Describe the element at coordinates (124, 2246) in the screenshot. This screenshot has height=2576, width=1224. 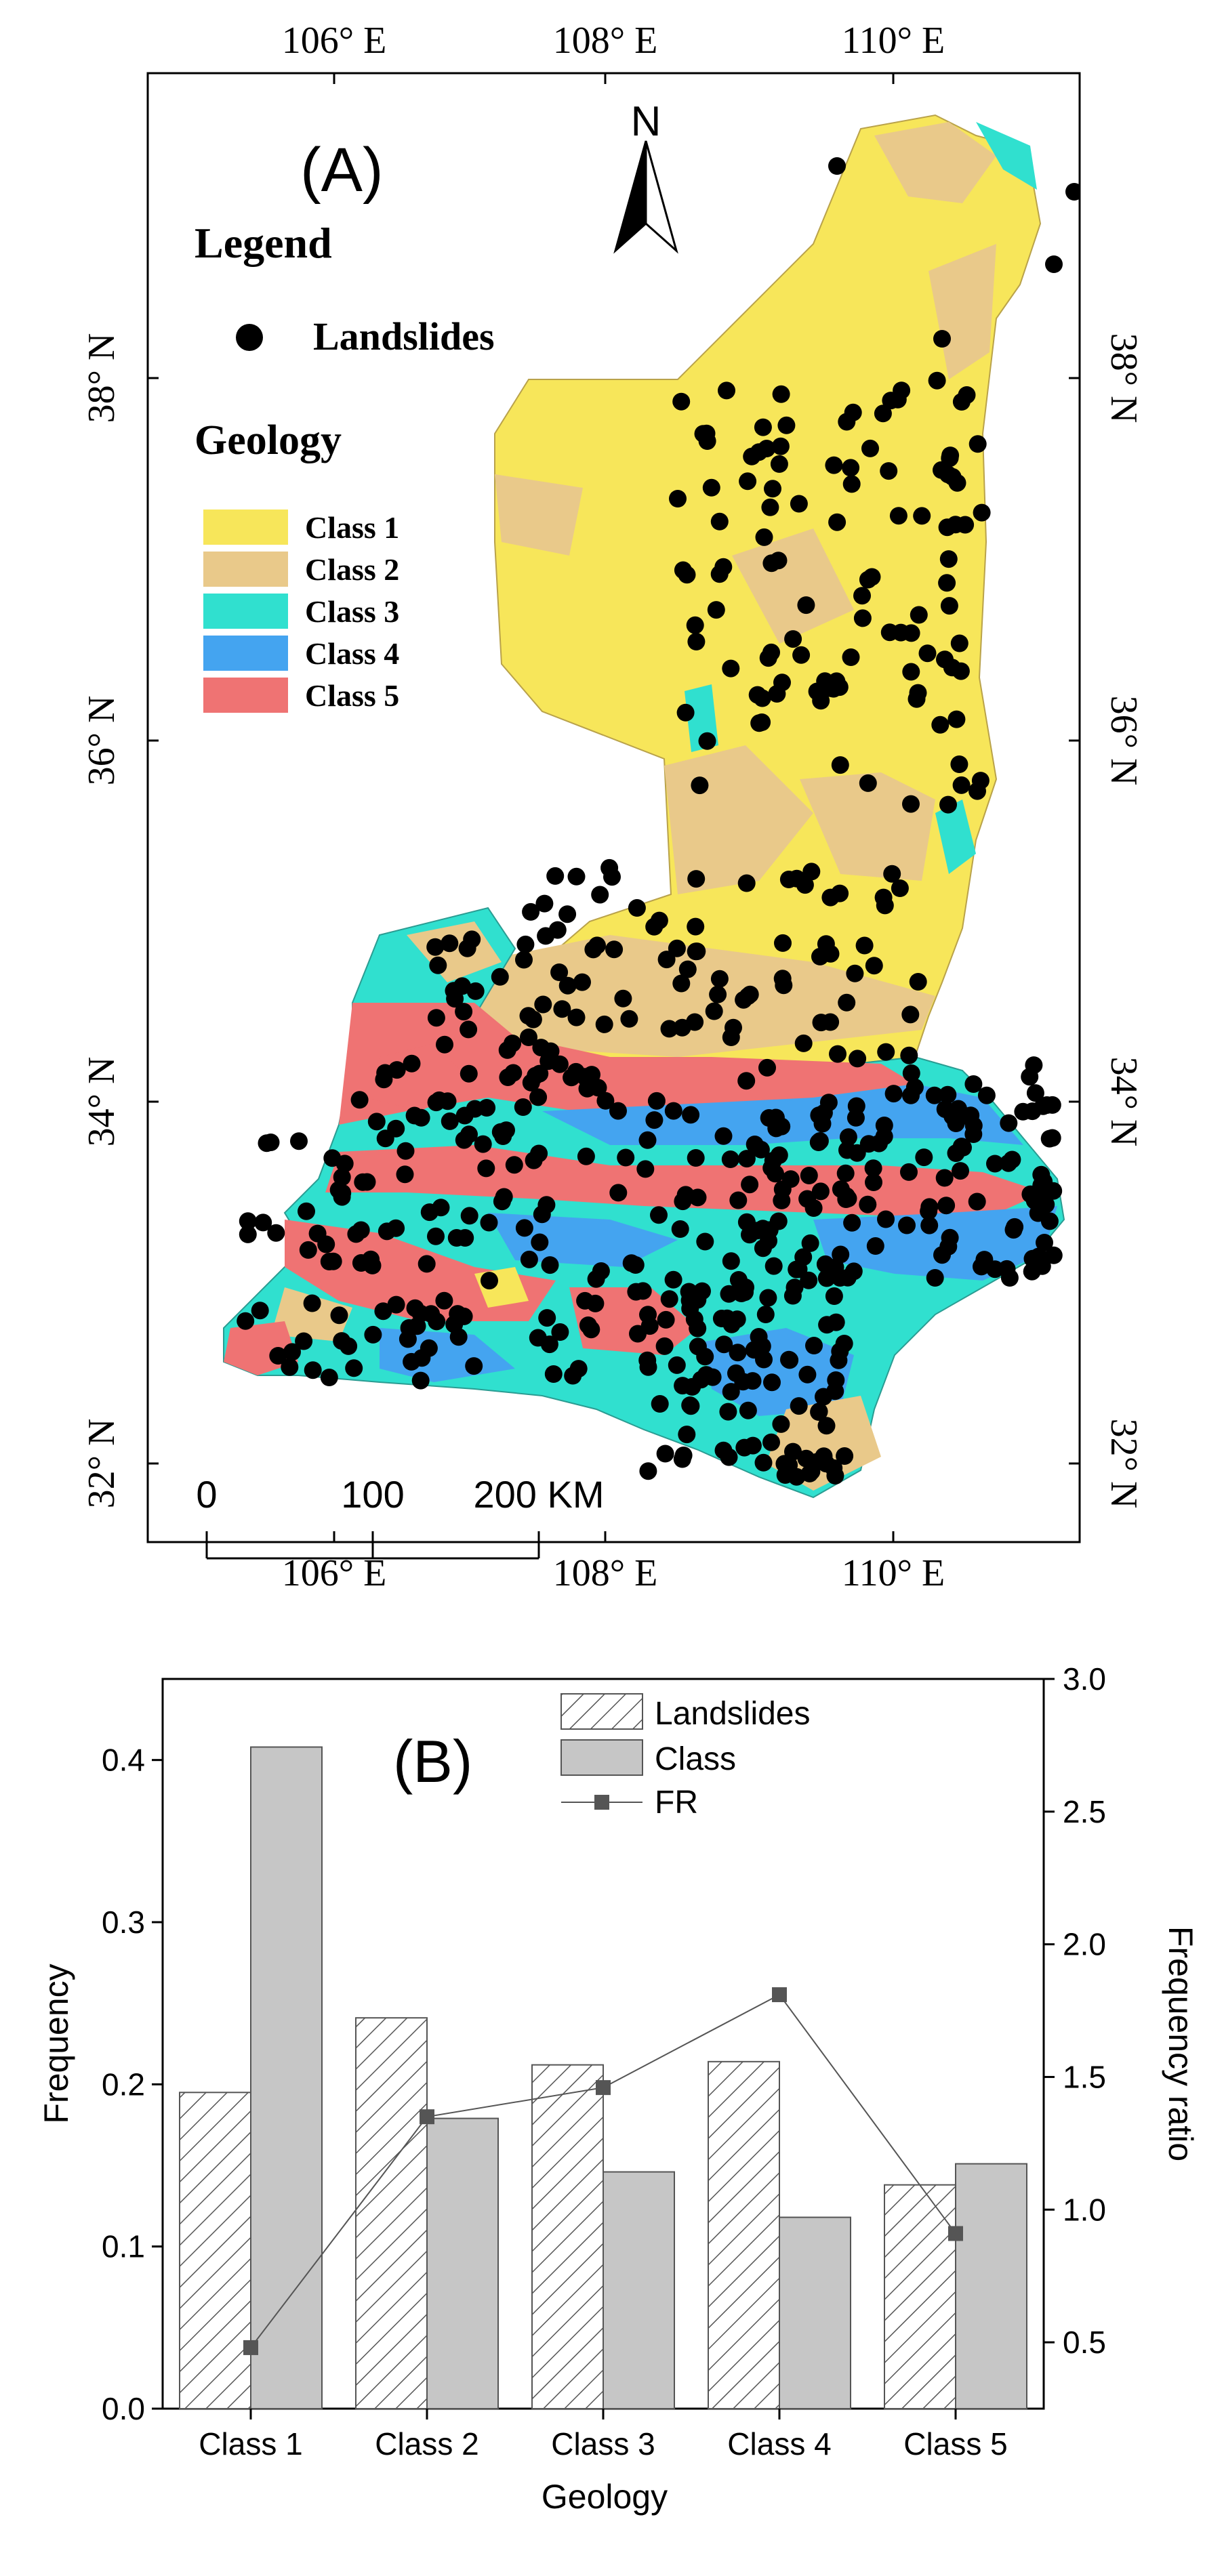
I see `y-tick-label: 0.1` at that location.